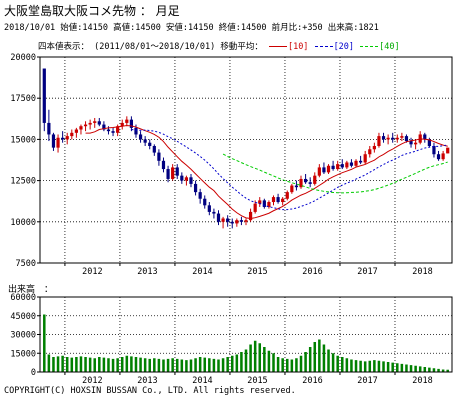  I want to click on ma20-legend-line, so click(323, 46).